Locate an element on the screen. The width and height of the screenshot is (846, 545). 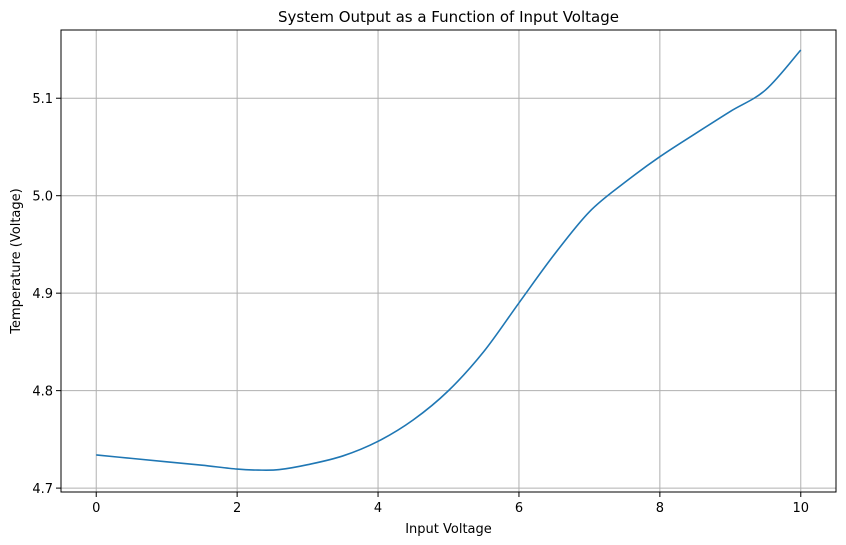
x-tick-label: 6 is located at coordinates (519, 508).